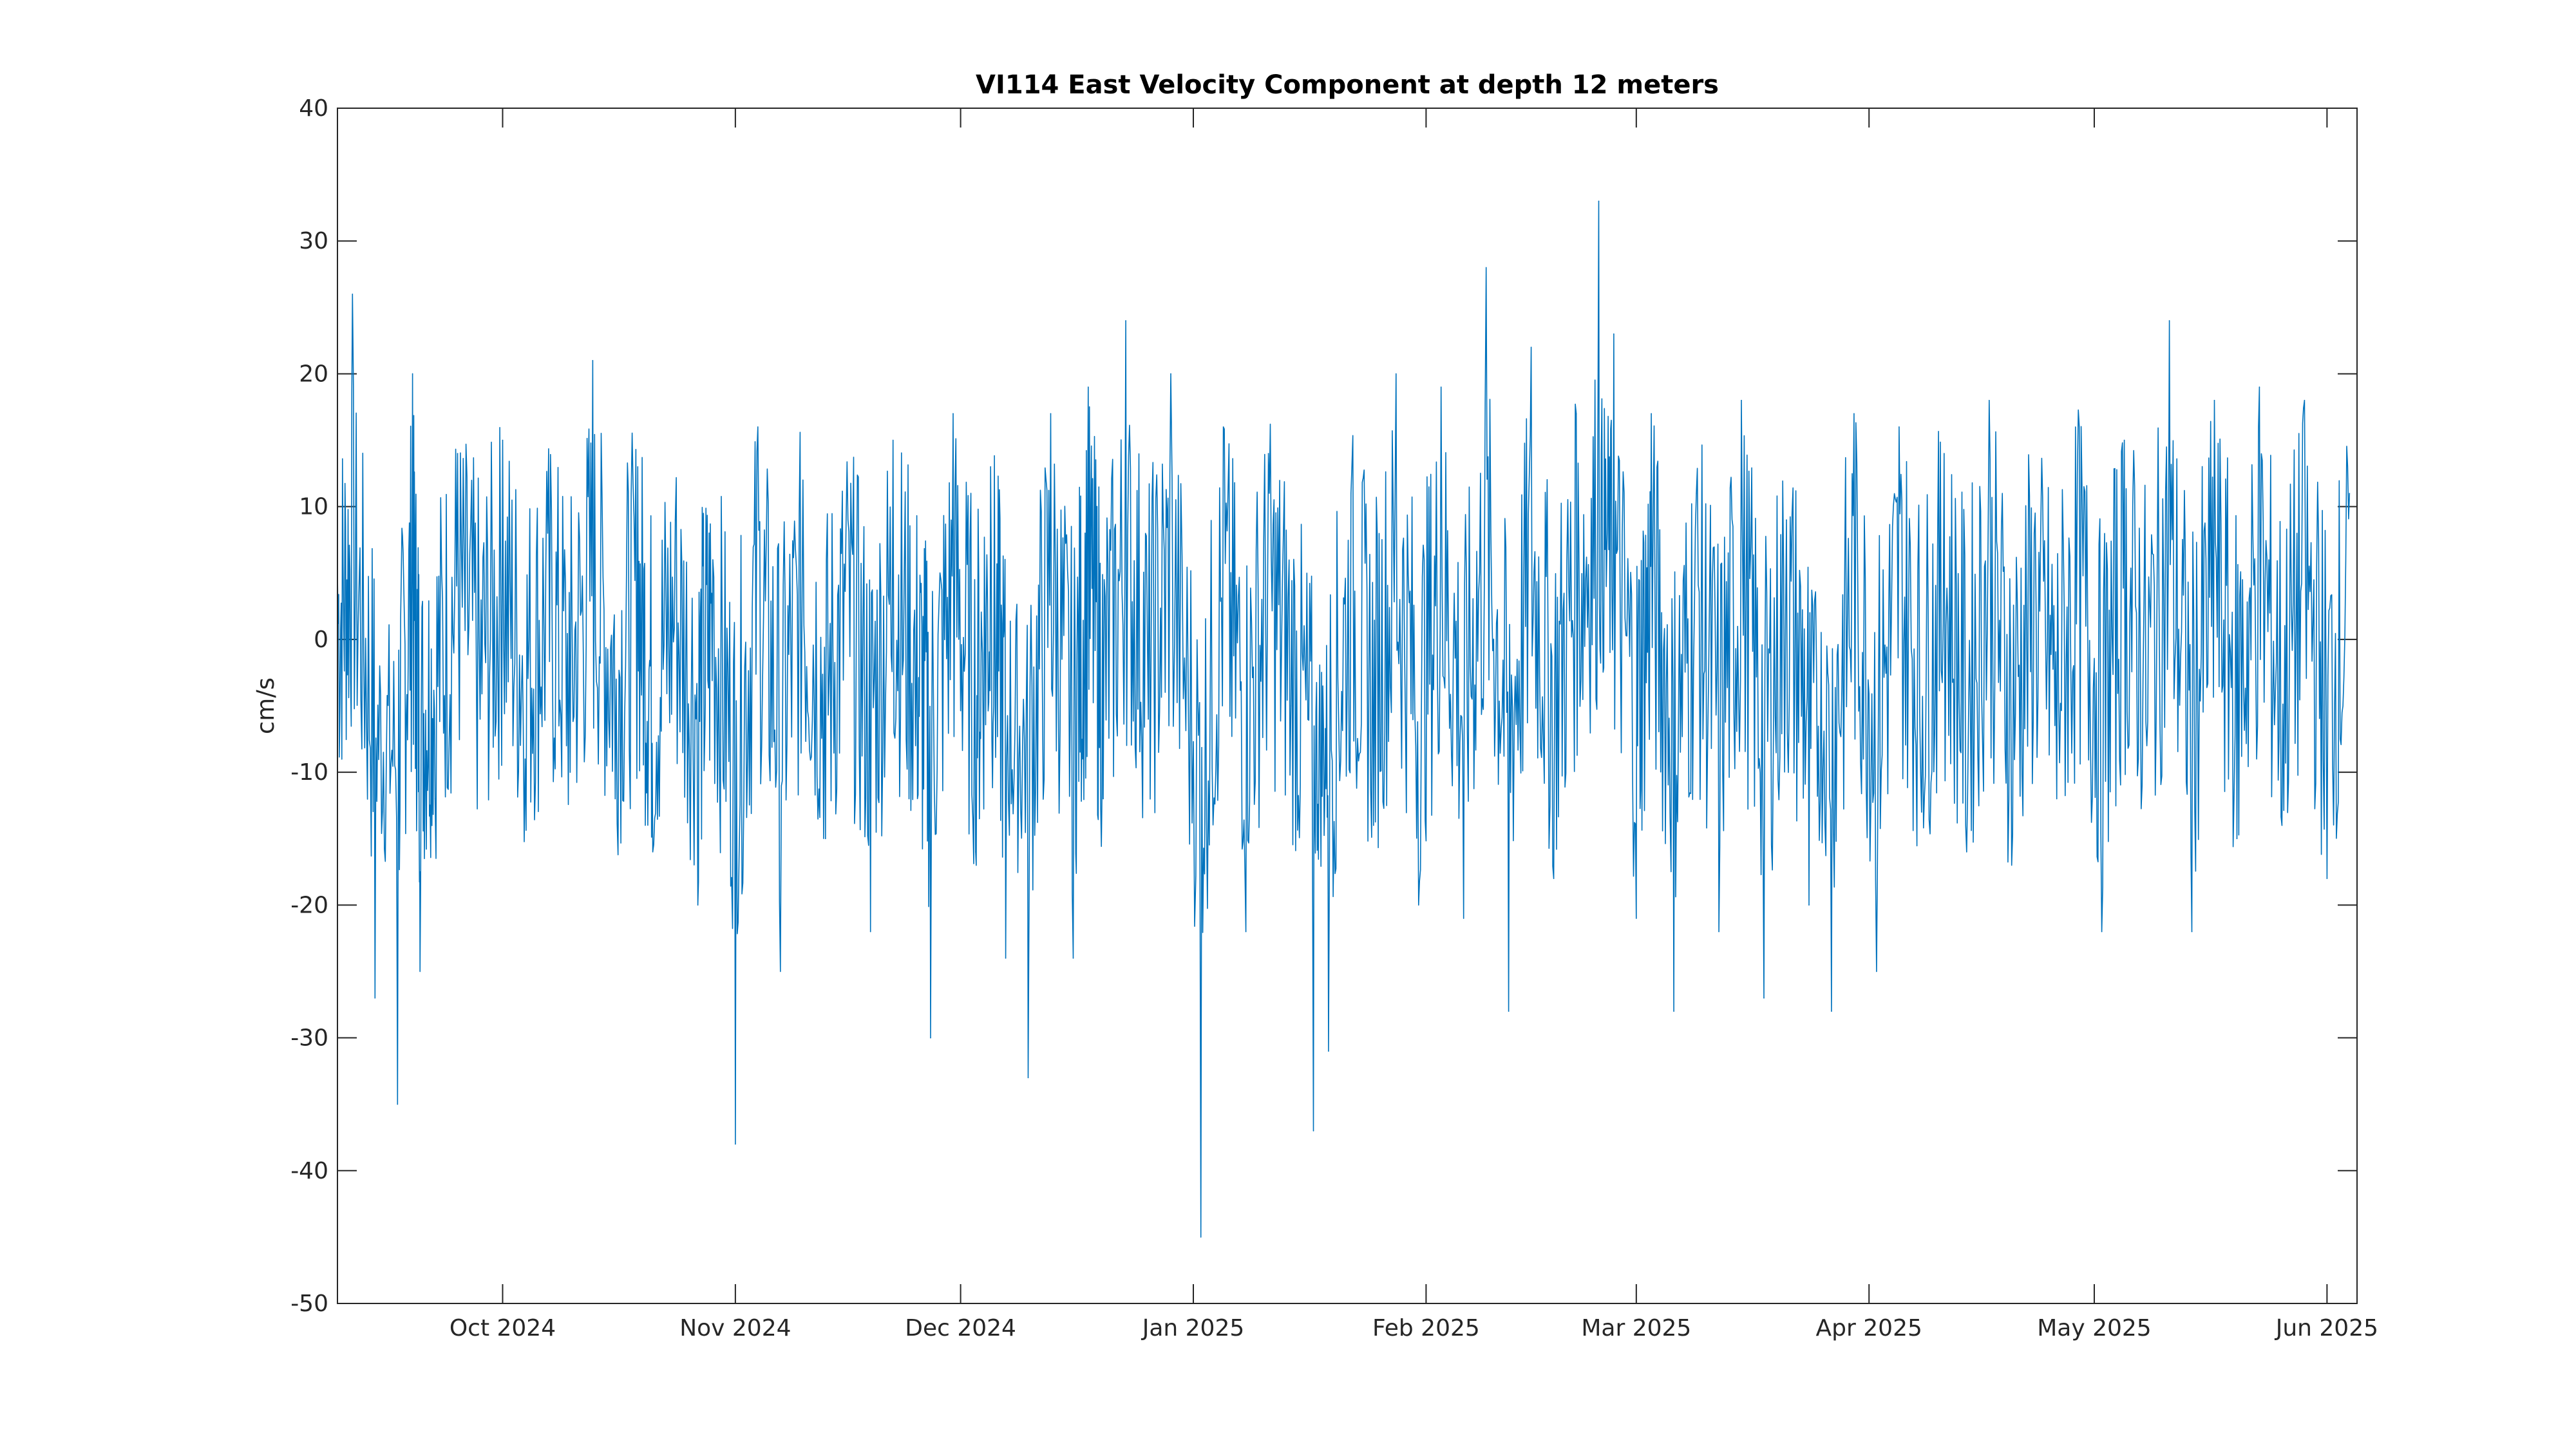 This screenshot has height=1449, width=2576. What do you see at coordinates (1636, 1328) in the screenshot?
I see `x-tick-label: Mar 2025` at bounding box center [1636, 1328].